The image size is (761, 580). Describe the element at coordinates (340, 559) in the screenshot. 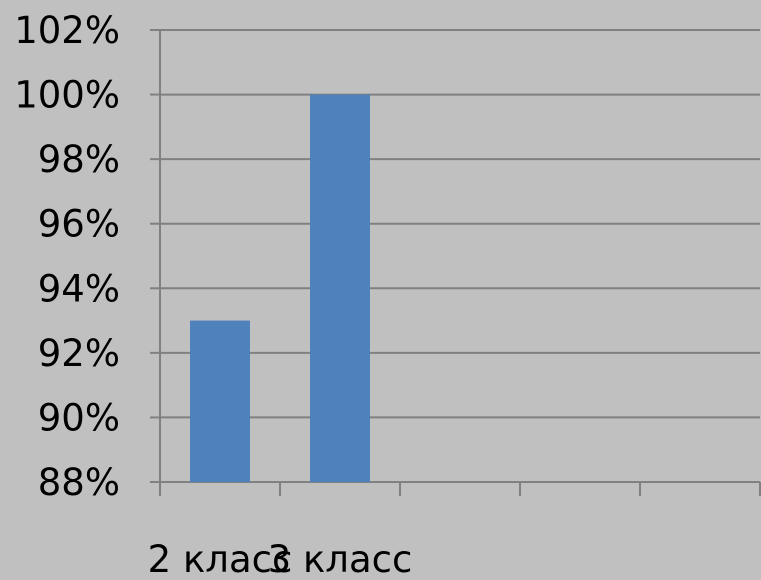

I see `x-category-label: 3 класс` at that location.